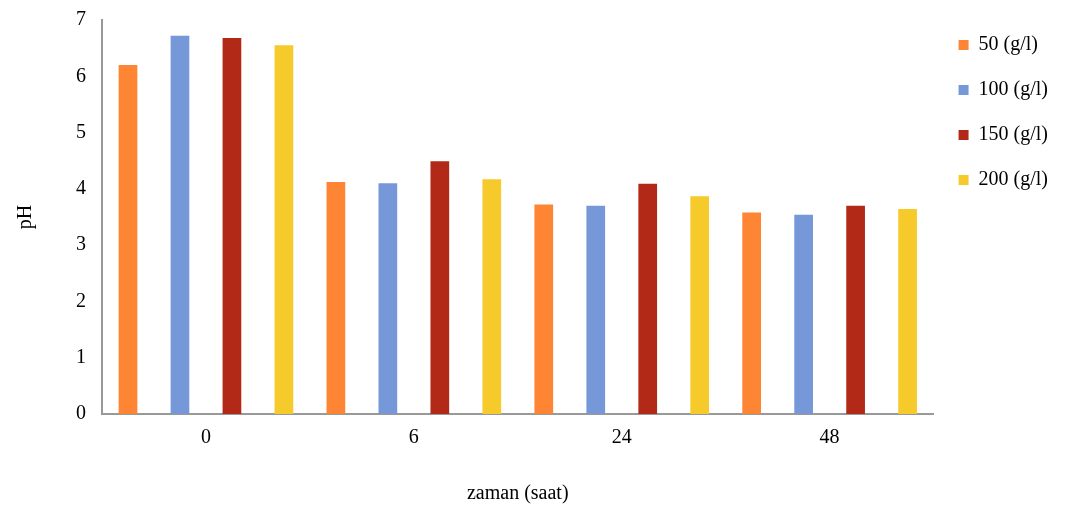  I want to click on legend-label: 100 (g/l), so click(1013, 89).